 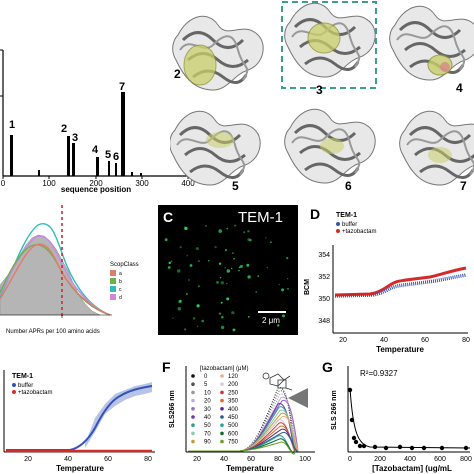 What do you see at coordinates (120, 274) in the screenshot?
I see `legend-item: a` at bounding box center [120, 274].